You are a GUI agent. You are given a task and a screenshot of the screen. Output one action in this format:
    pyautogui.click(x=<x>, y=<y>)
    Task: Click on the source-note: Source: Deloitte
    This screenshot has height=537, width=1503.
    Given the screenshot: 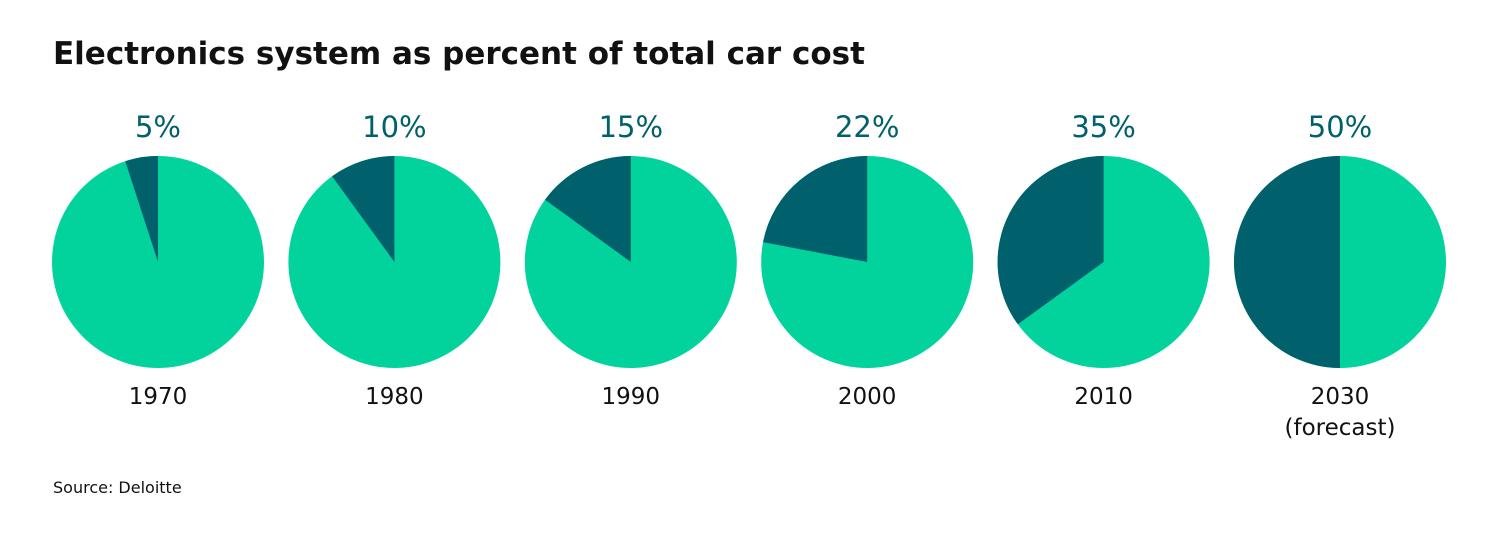 What is the action you would take?
    pyautogui.click(x=117, y=487)
    